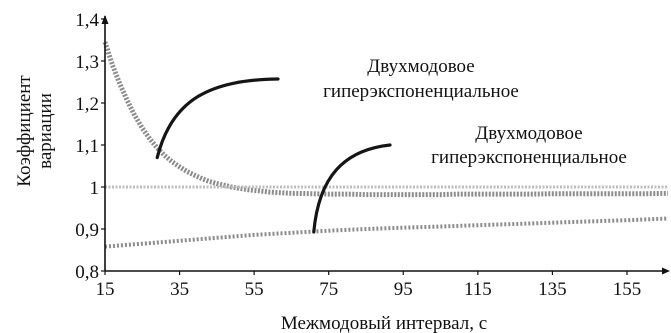 This screenshot has height=333, width=671. I want to click on series-2-line, so click(386, 232).